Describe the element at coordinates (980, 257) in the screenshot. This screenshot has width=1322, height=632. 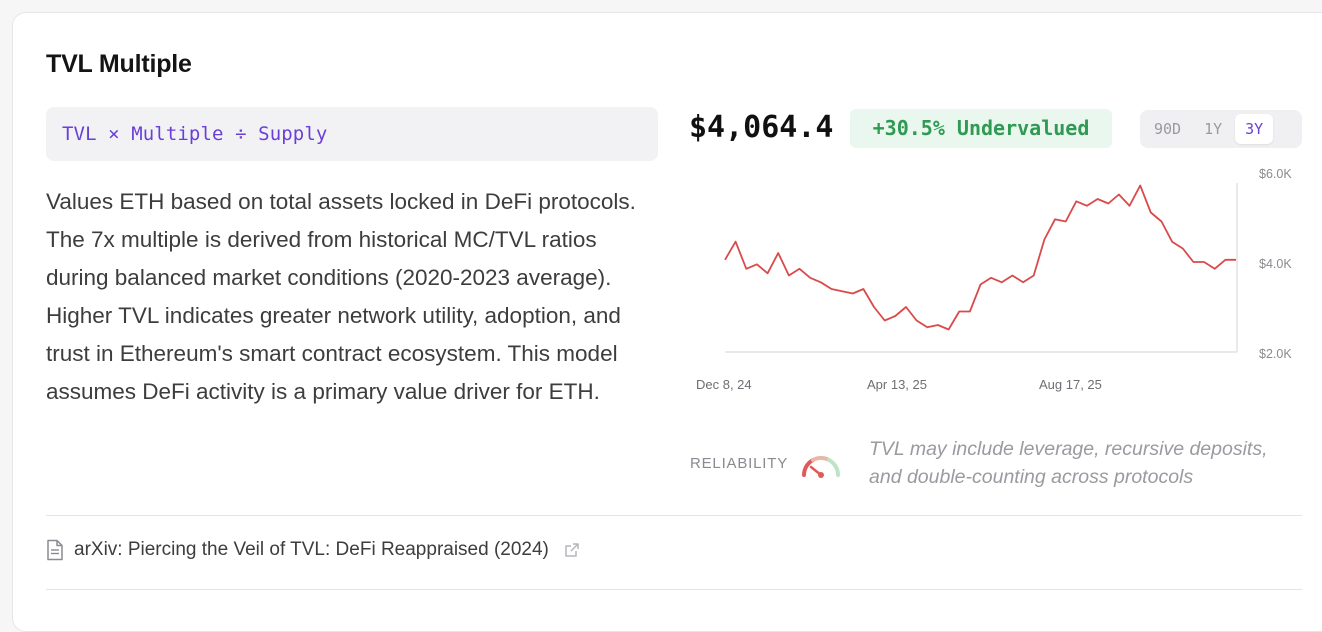
I see `series-line` at that location.